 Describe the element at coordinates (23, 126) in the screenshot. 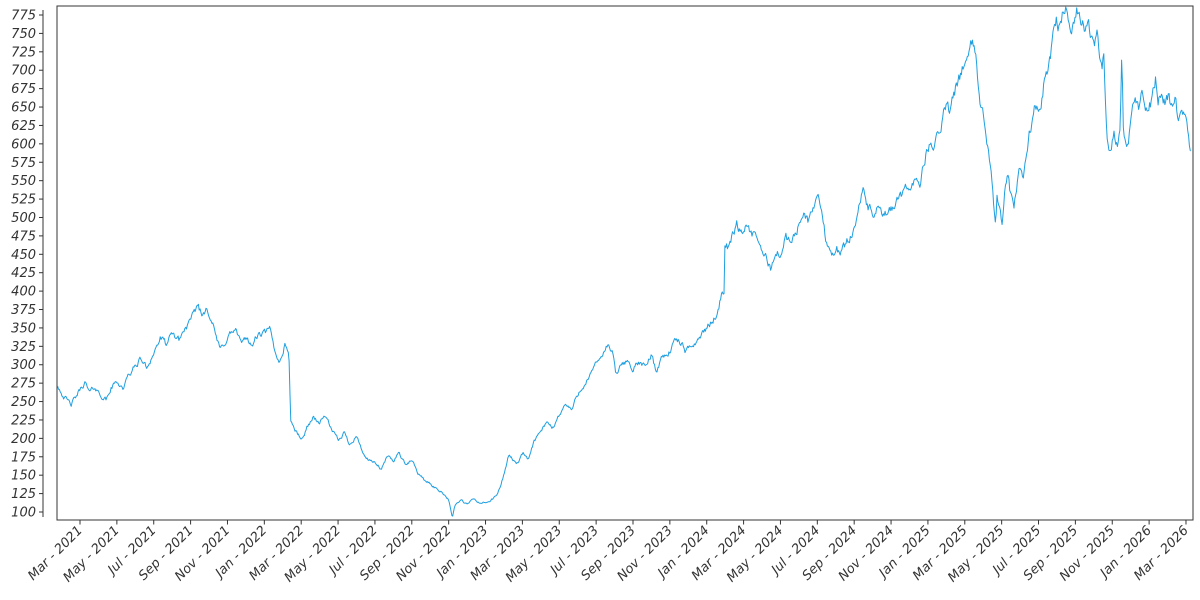

I see `y-tick-label: 625` at that location.